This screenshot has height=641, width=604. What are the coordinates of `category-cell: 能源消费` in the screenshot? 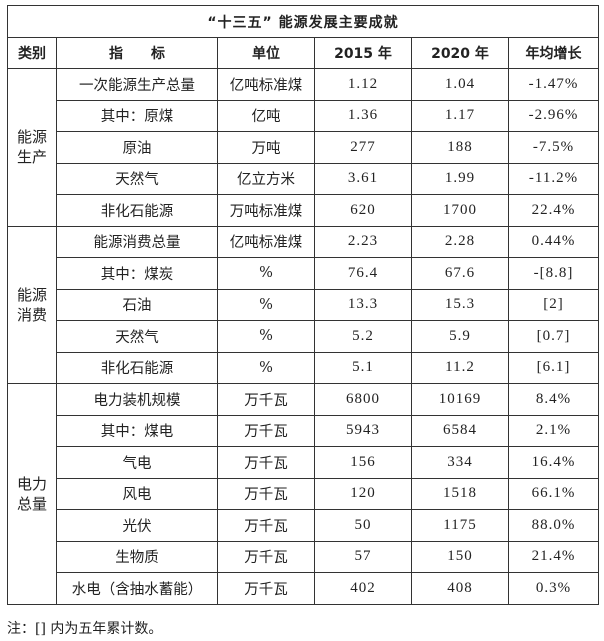 It's located at (32, 304).